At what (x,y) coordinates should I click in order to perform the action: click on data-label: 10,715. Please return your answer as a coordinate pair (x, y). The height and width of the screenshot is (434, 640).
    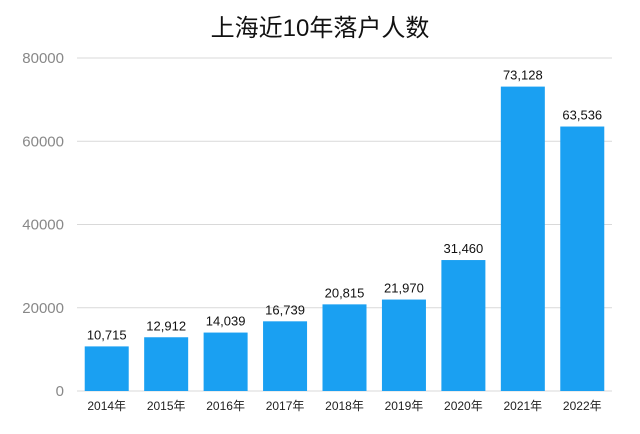
    Looking at the image, I should click on (107, 334).